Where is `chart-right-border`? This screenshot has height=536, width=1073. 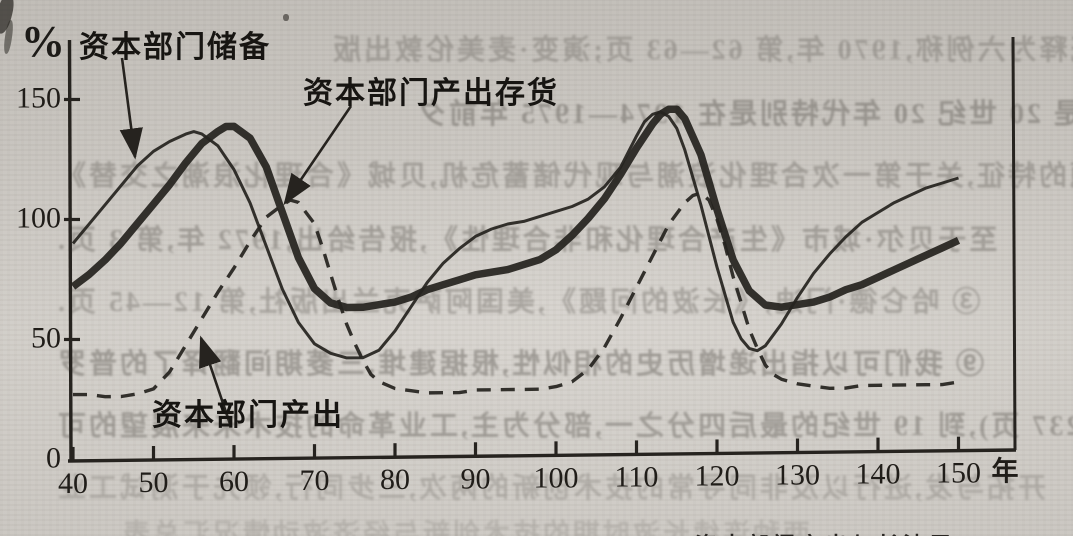 chart-right-border is located at coordinates (1014, 243).